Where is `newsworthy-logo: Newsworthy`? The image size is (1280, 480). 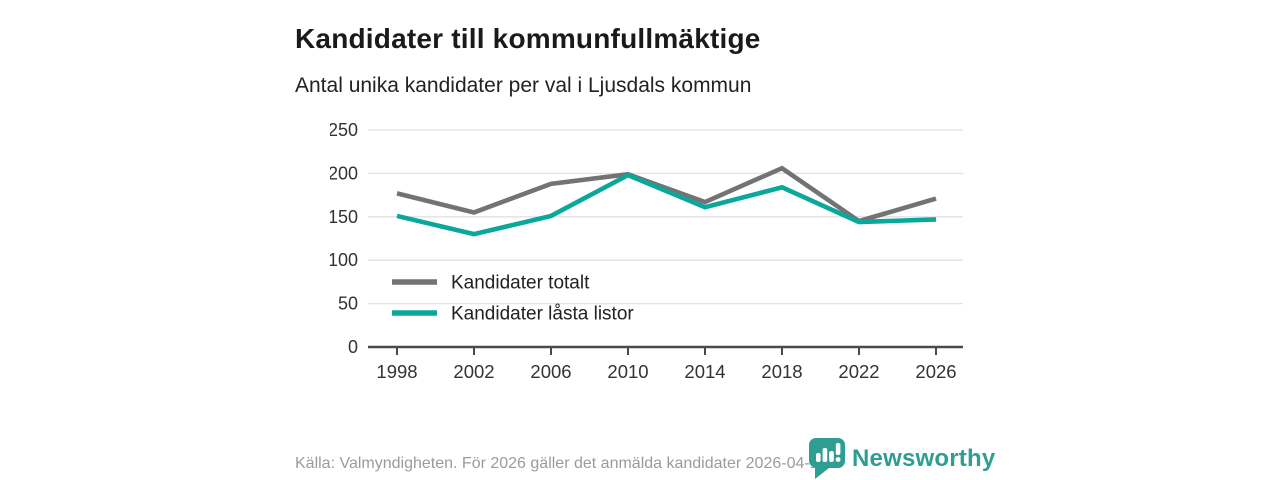 newsworthy-logo: Newsworthy is located at coordinates (901, 458).